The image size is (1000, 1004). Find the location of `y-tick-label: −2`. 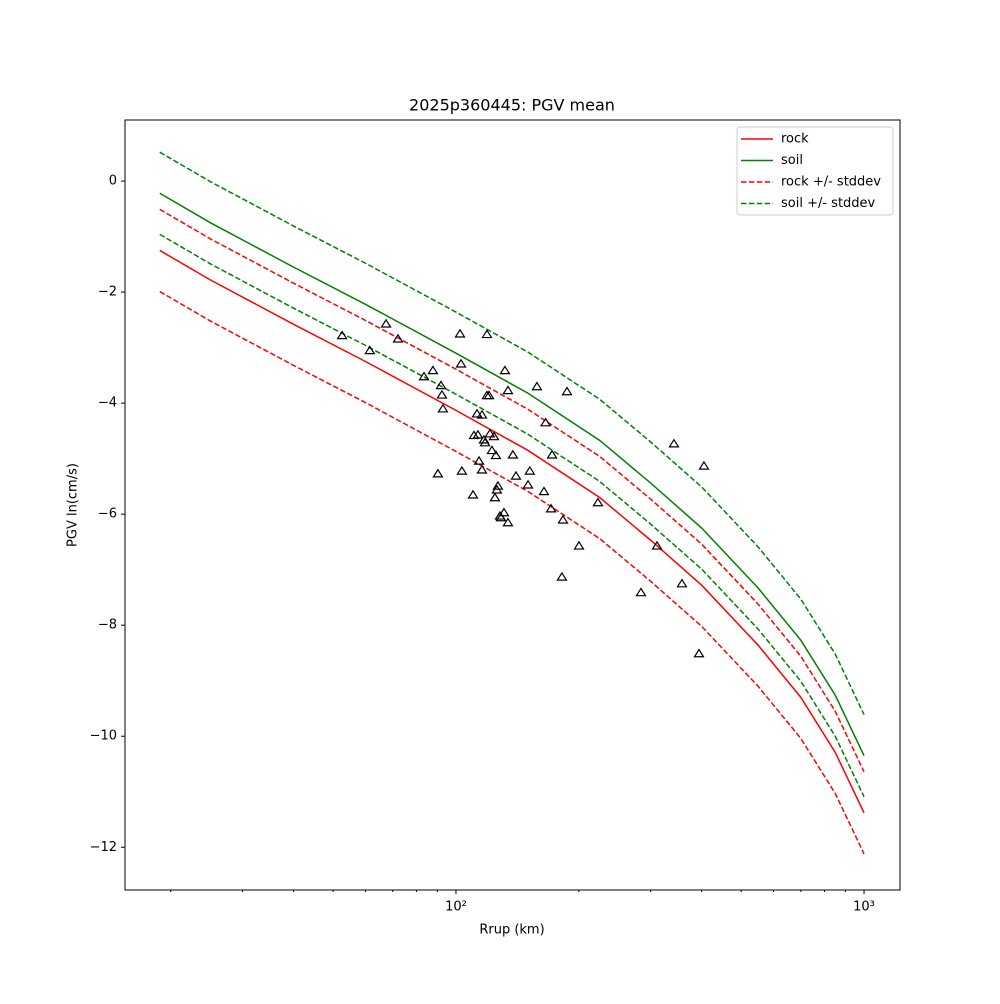

y-tick-label: −2 is located at coordinates (107, 292).